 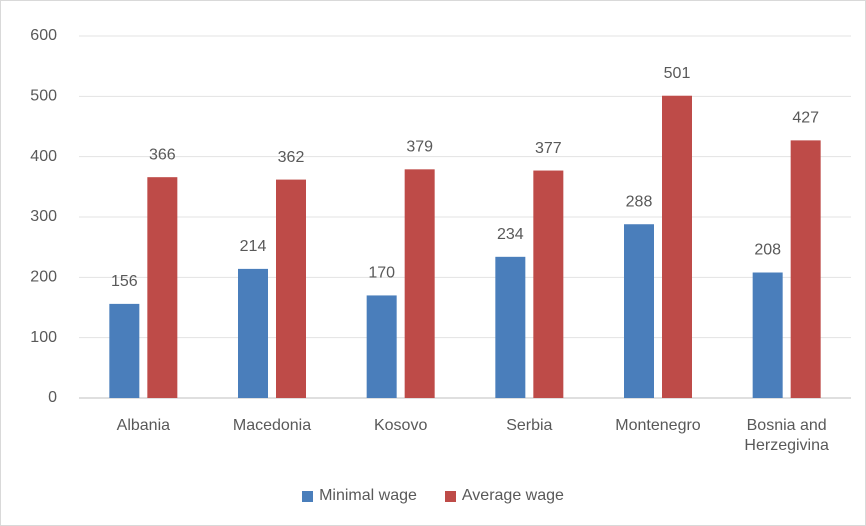 What do you see at coordinates (529, 425) in the screenshot?
I see `x-tick-label: Serbia` at bounding box center [529, 425].